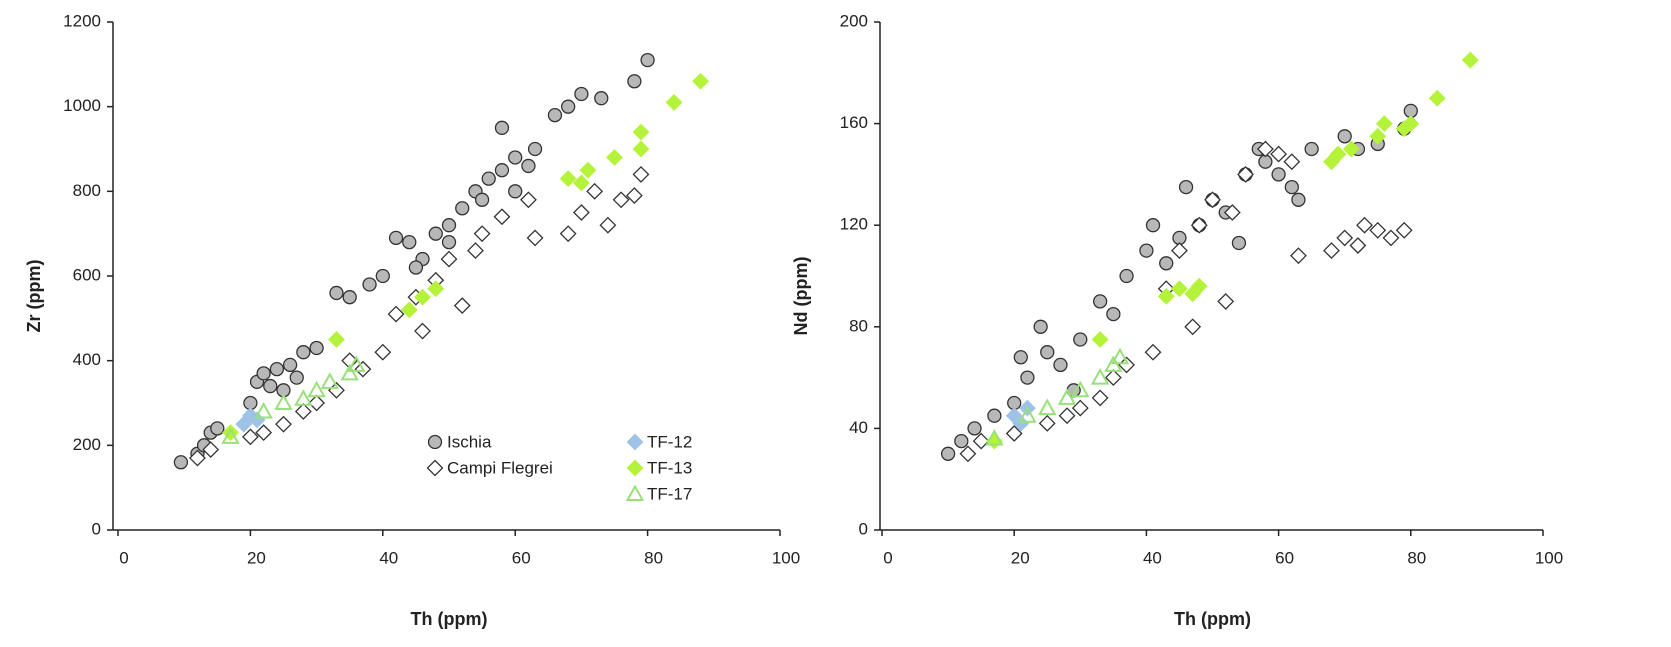 The image size is (1671, 647). I want to click on legend-label: TF-12, so click(669, 441).